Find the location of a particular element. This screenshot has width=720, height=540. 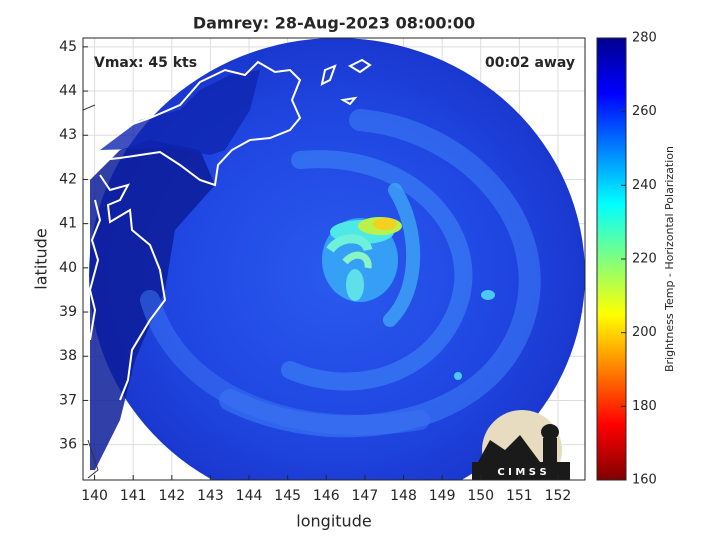

y-axis-label: latitude is located at coordinates (41, 258).